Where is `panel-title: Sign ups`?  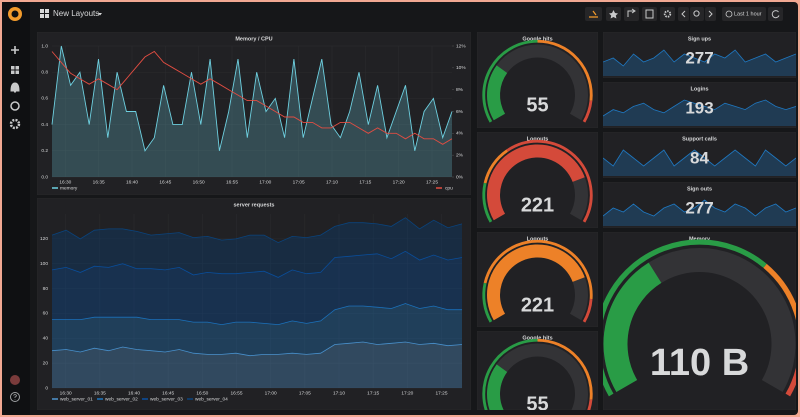
panel-title: Sign ups is located at coordinates (699, 39).